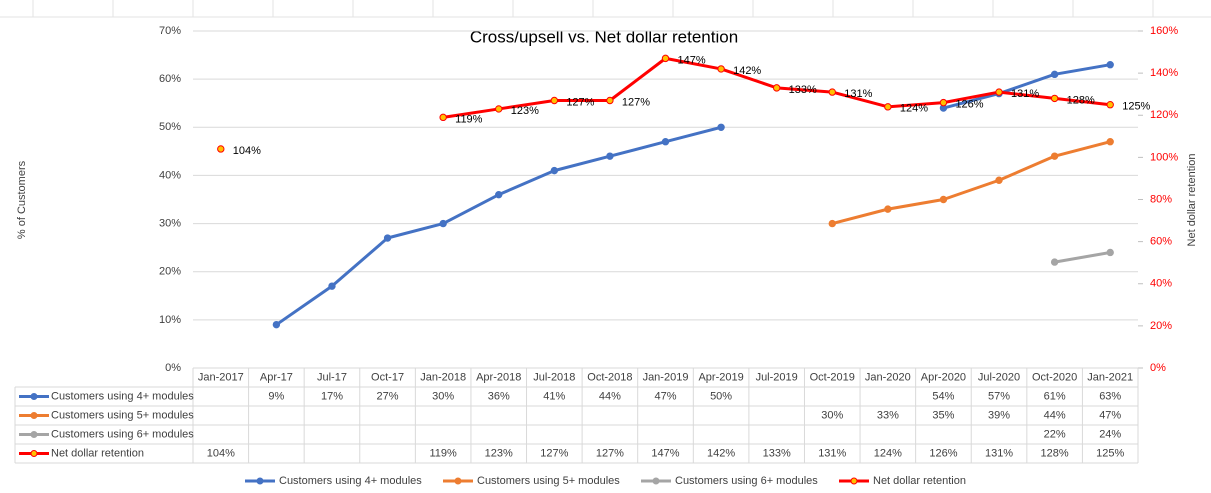 Image resolution: width=1211 pixels, height=493 pixels. I want to click on y2-tick-label: 0%, so click(1158, 368).